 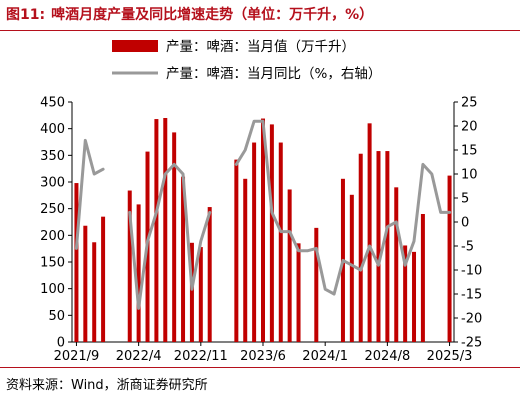 What do you see at coordinates (471, 295) in the screenshot?
I see `right-tick-label: -15` at bounding box center [471, 295].